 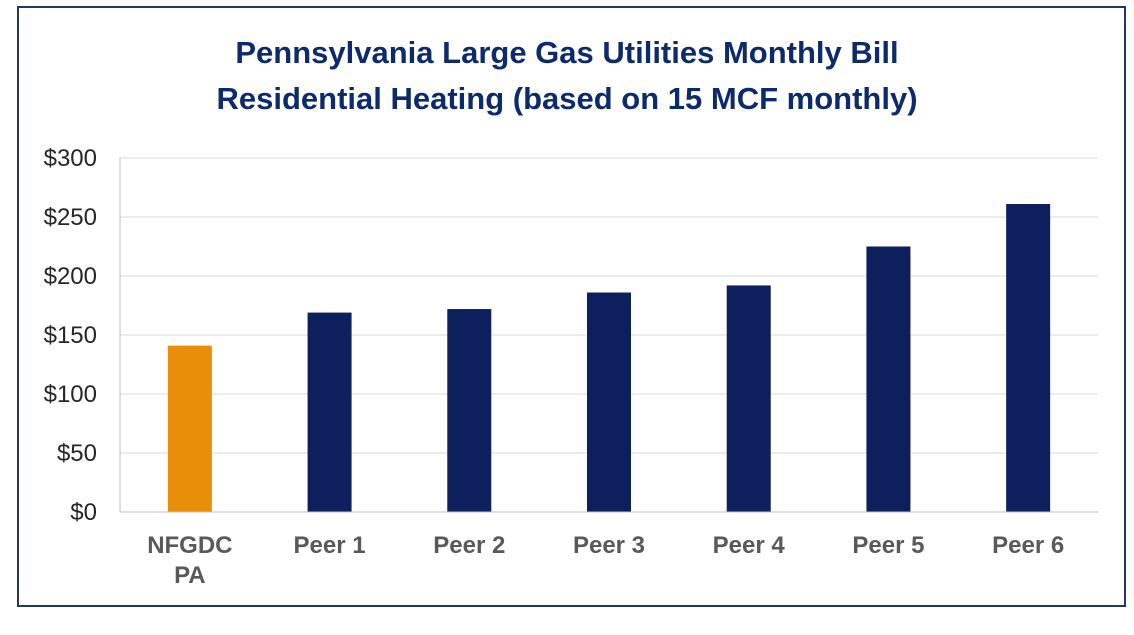 I want to click on y-tick-label: $150, so click(x=70, y=335).